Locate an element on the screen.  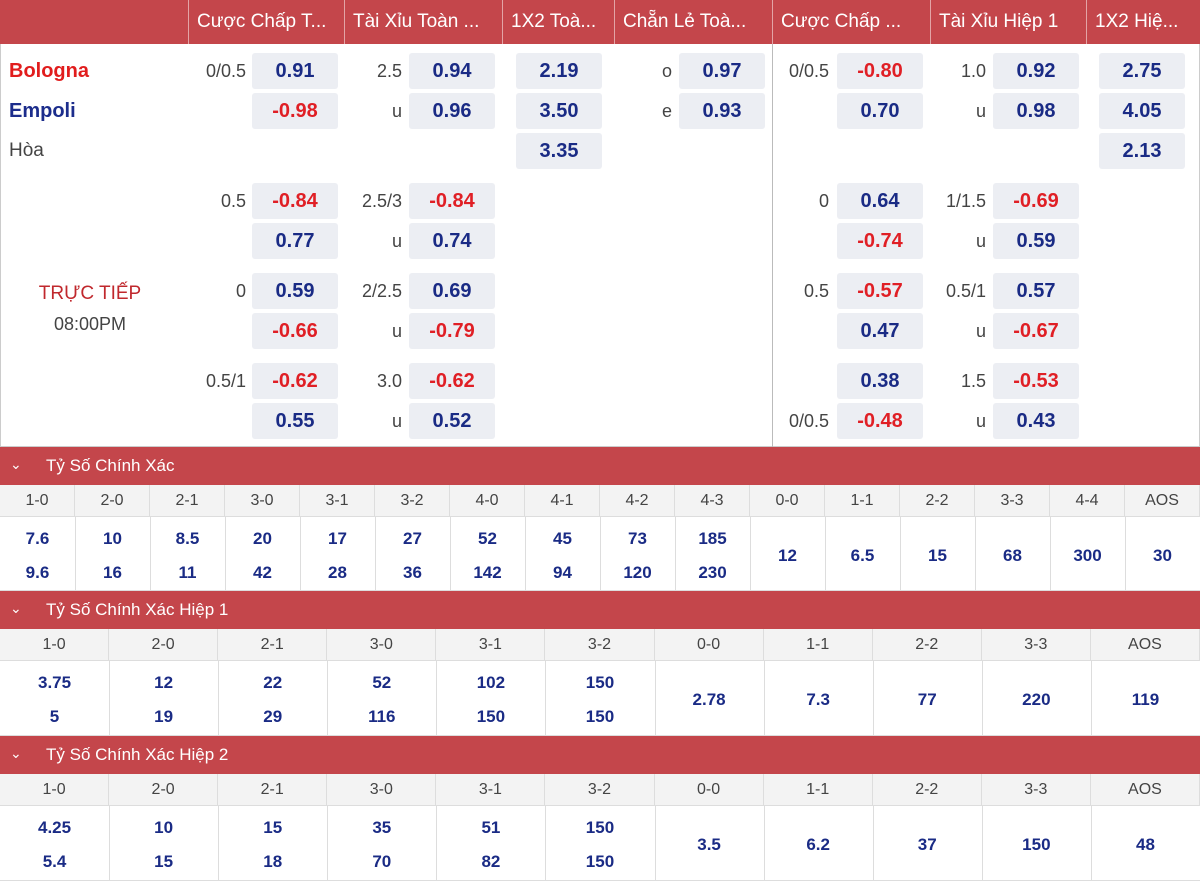
ft-odd-odd: 0.97 is located at coordinates (722, 71).